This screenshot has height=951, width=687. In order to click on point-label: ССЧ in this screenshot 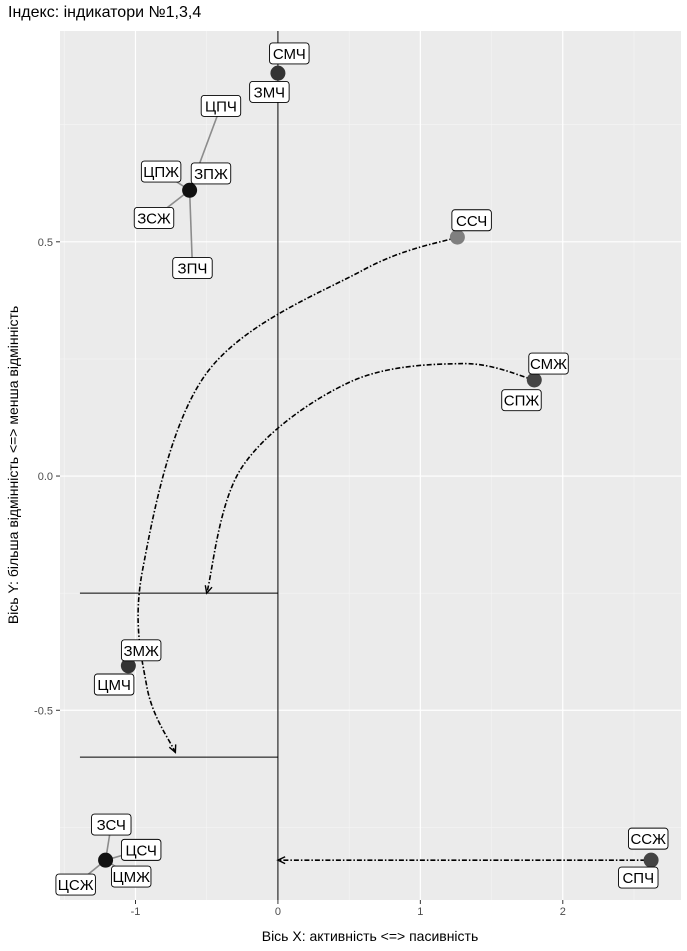, I will do `click(471, 220)`.